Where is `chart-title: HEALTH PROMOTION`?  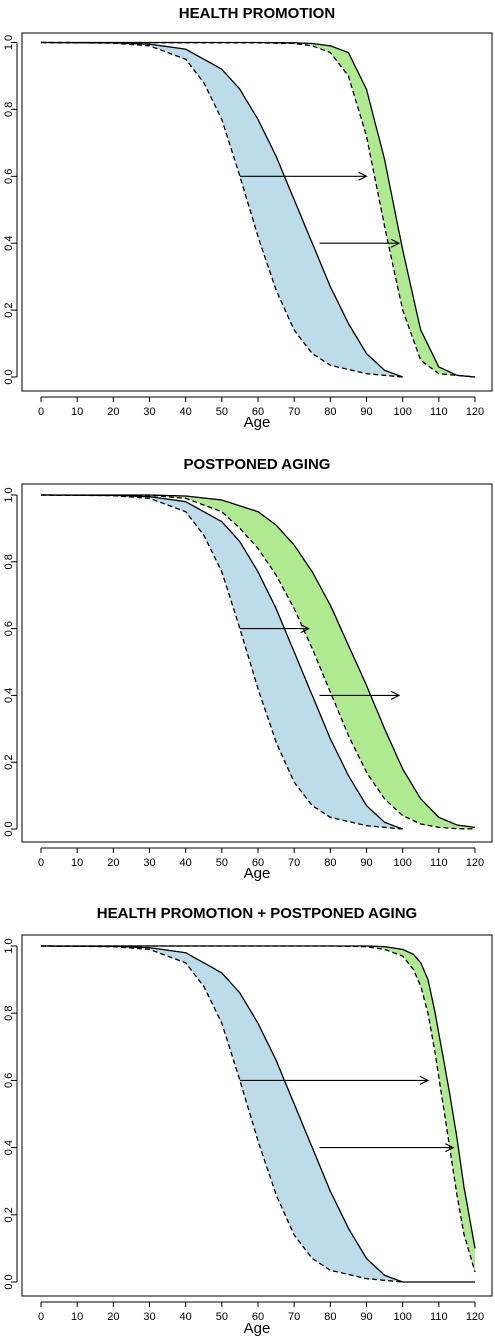
chart-title: HEALTH PROMOTION is located at coordinates (257, 13).